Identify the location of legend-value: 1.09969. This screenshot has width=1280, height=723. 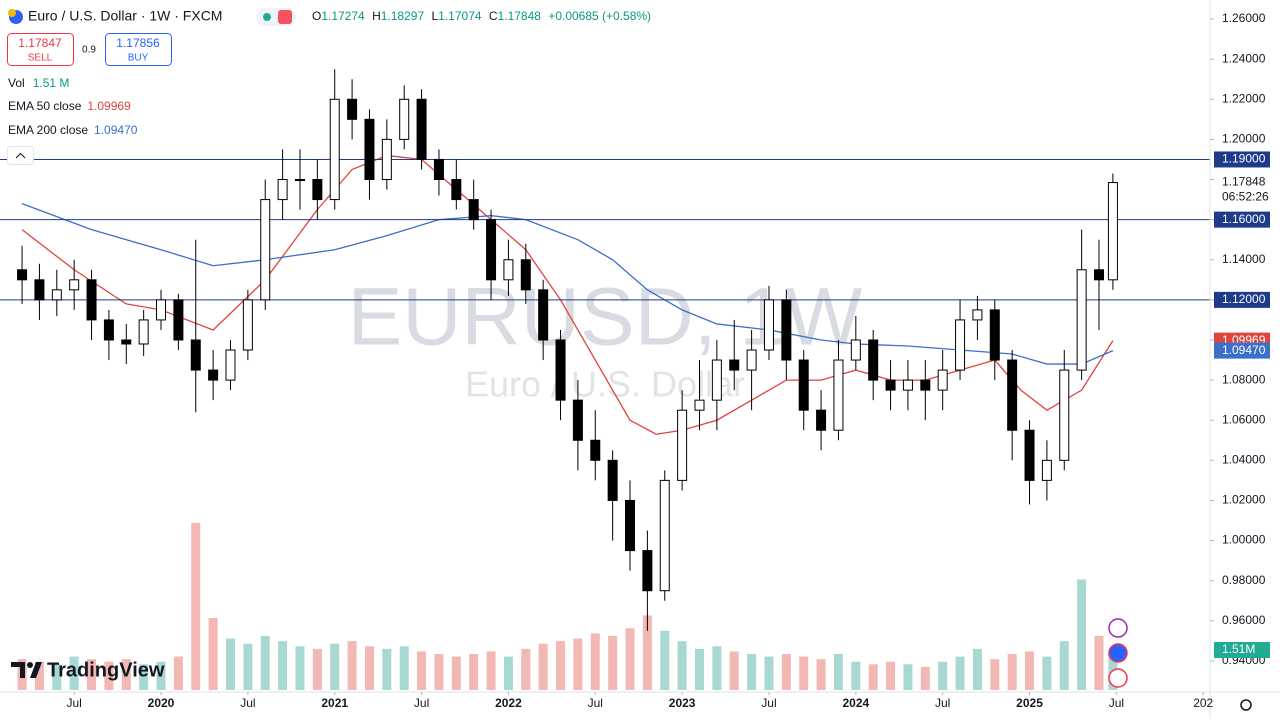
(109, 106).